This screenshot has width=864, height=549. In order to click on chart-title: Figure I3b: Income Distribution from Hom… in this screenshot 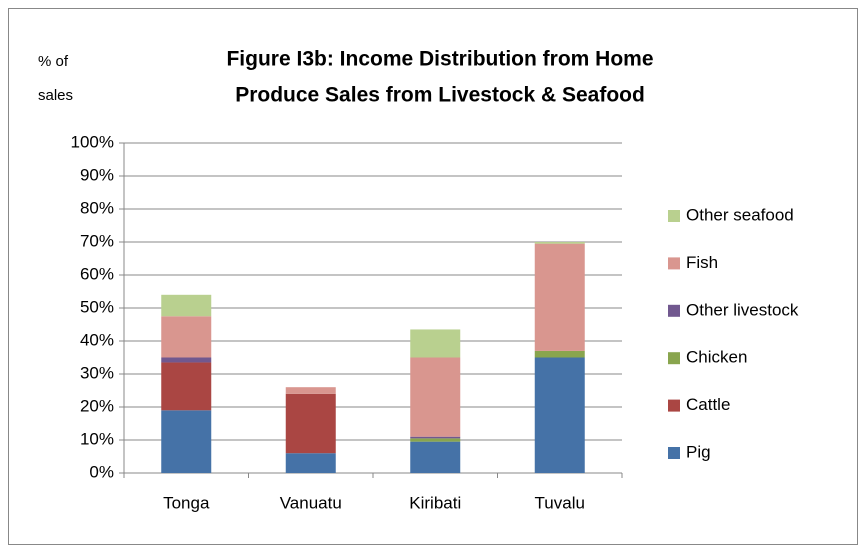, I will do `click(439, 59)`.